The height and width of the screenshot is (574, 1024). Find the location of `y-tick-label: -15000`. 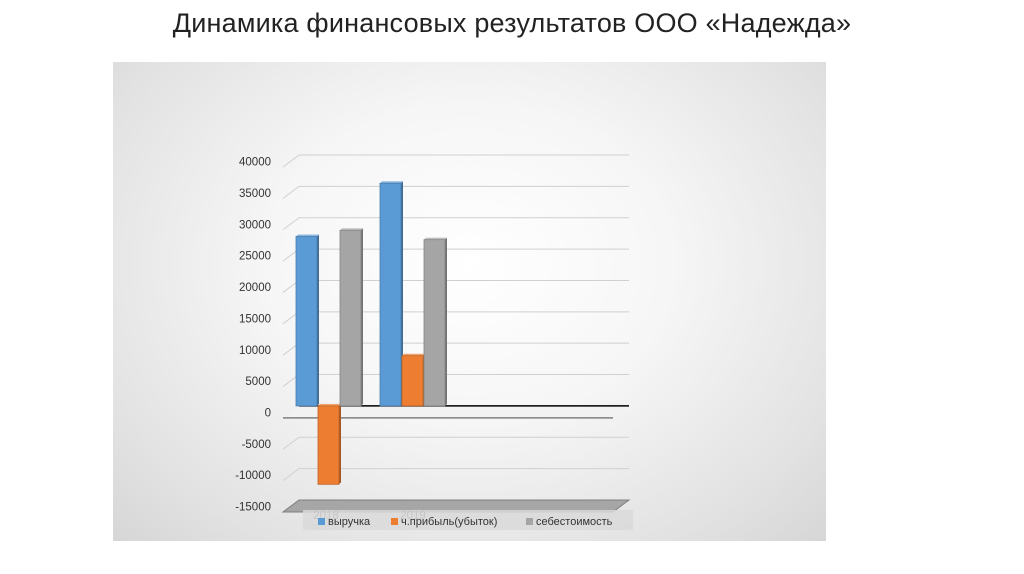

y-tick-label: -15000 is located at coordinates (253, 508).